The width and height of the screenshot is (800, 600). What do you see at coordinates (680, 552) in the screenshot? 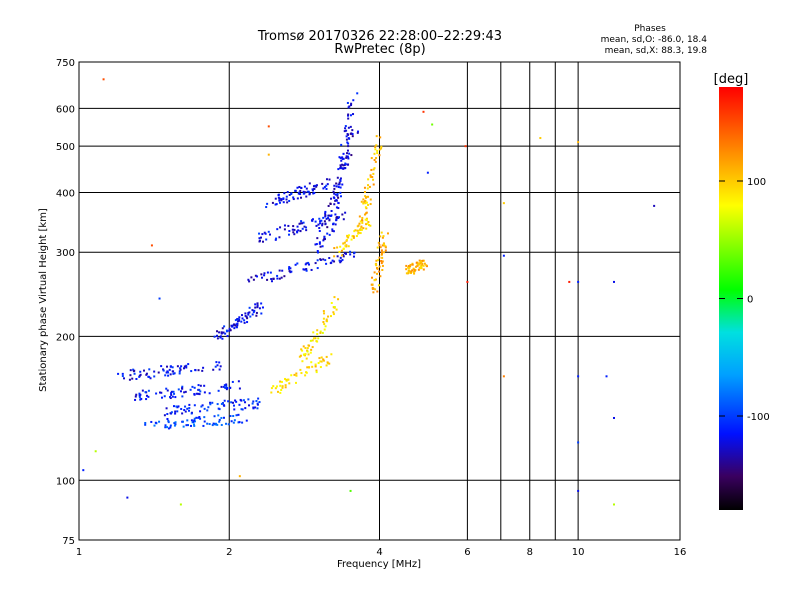
I see `x-tick-label: 16` at bounding box center [680, 552].